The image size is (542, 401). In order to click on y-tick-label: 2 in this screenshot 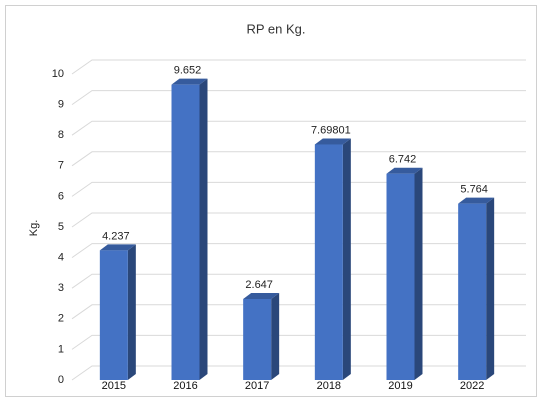, I will do `click(61, 319)`.